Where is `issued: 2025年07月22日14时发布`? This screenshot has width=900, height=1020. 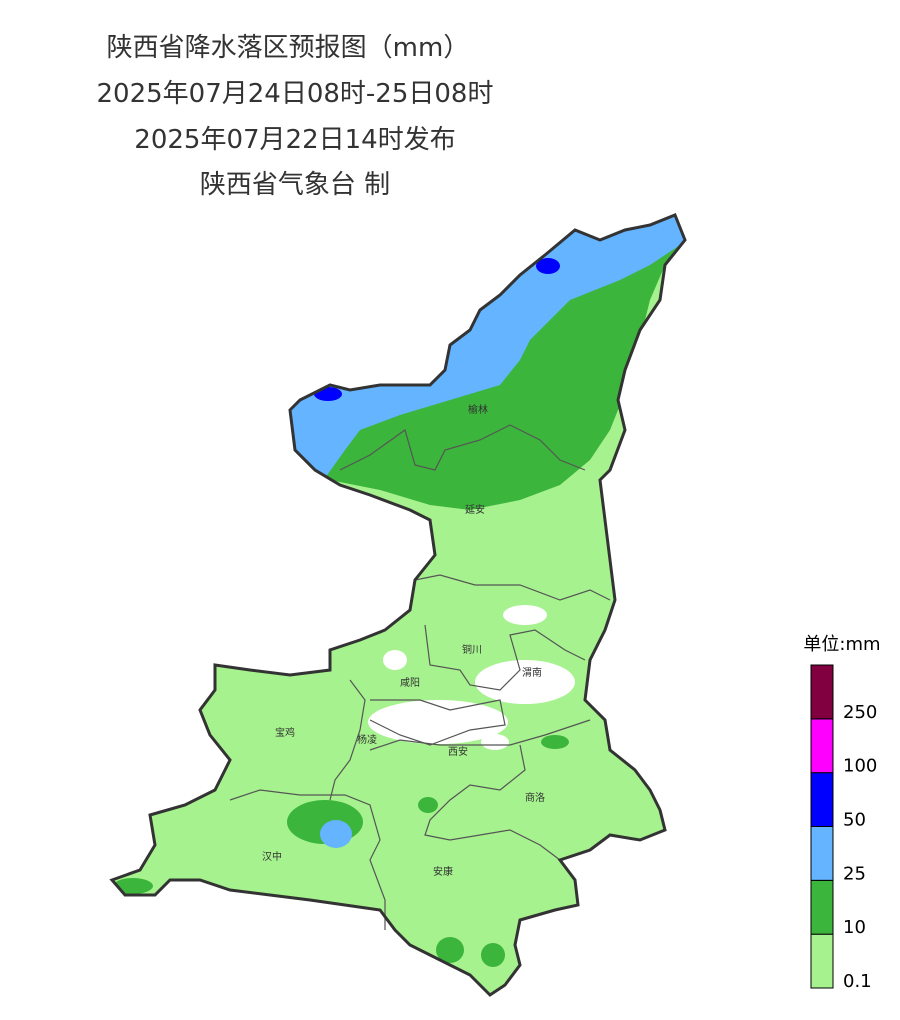
issued: 2025年07月22日14时发布 is located at coordinates (294, 140).